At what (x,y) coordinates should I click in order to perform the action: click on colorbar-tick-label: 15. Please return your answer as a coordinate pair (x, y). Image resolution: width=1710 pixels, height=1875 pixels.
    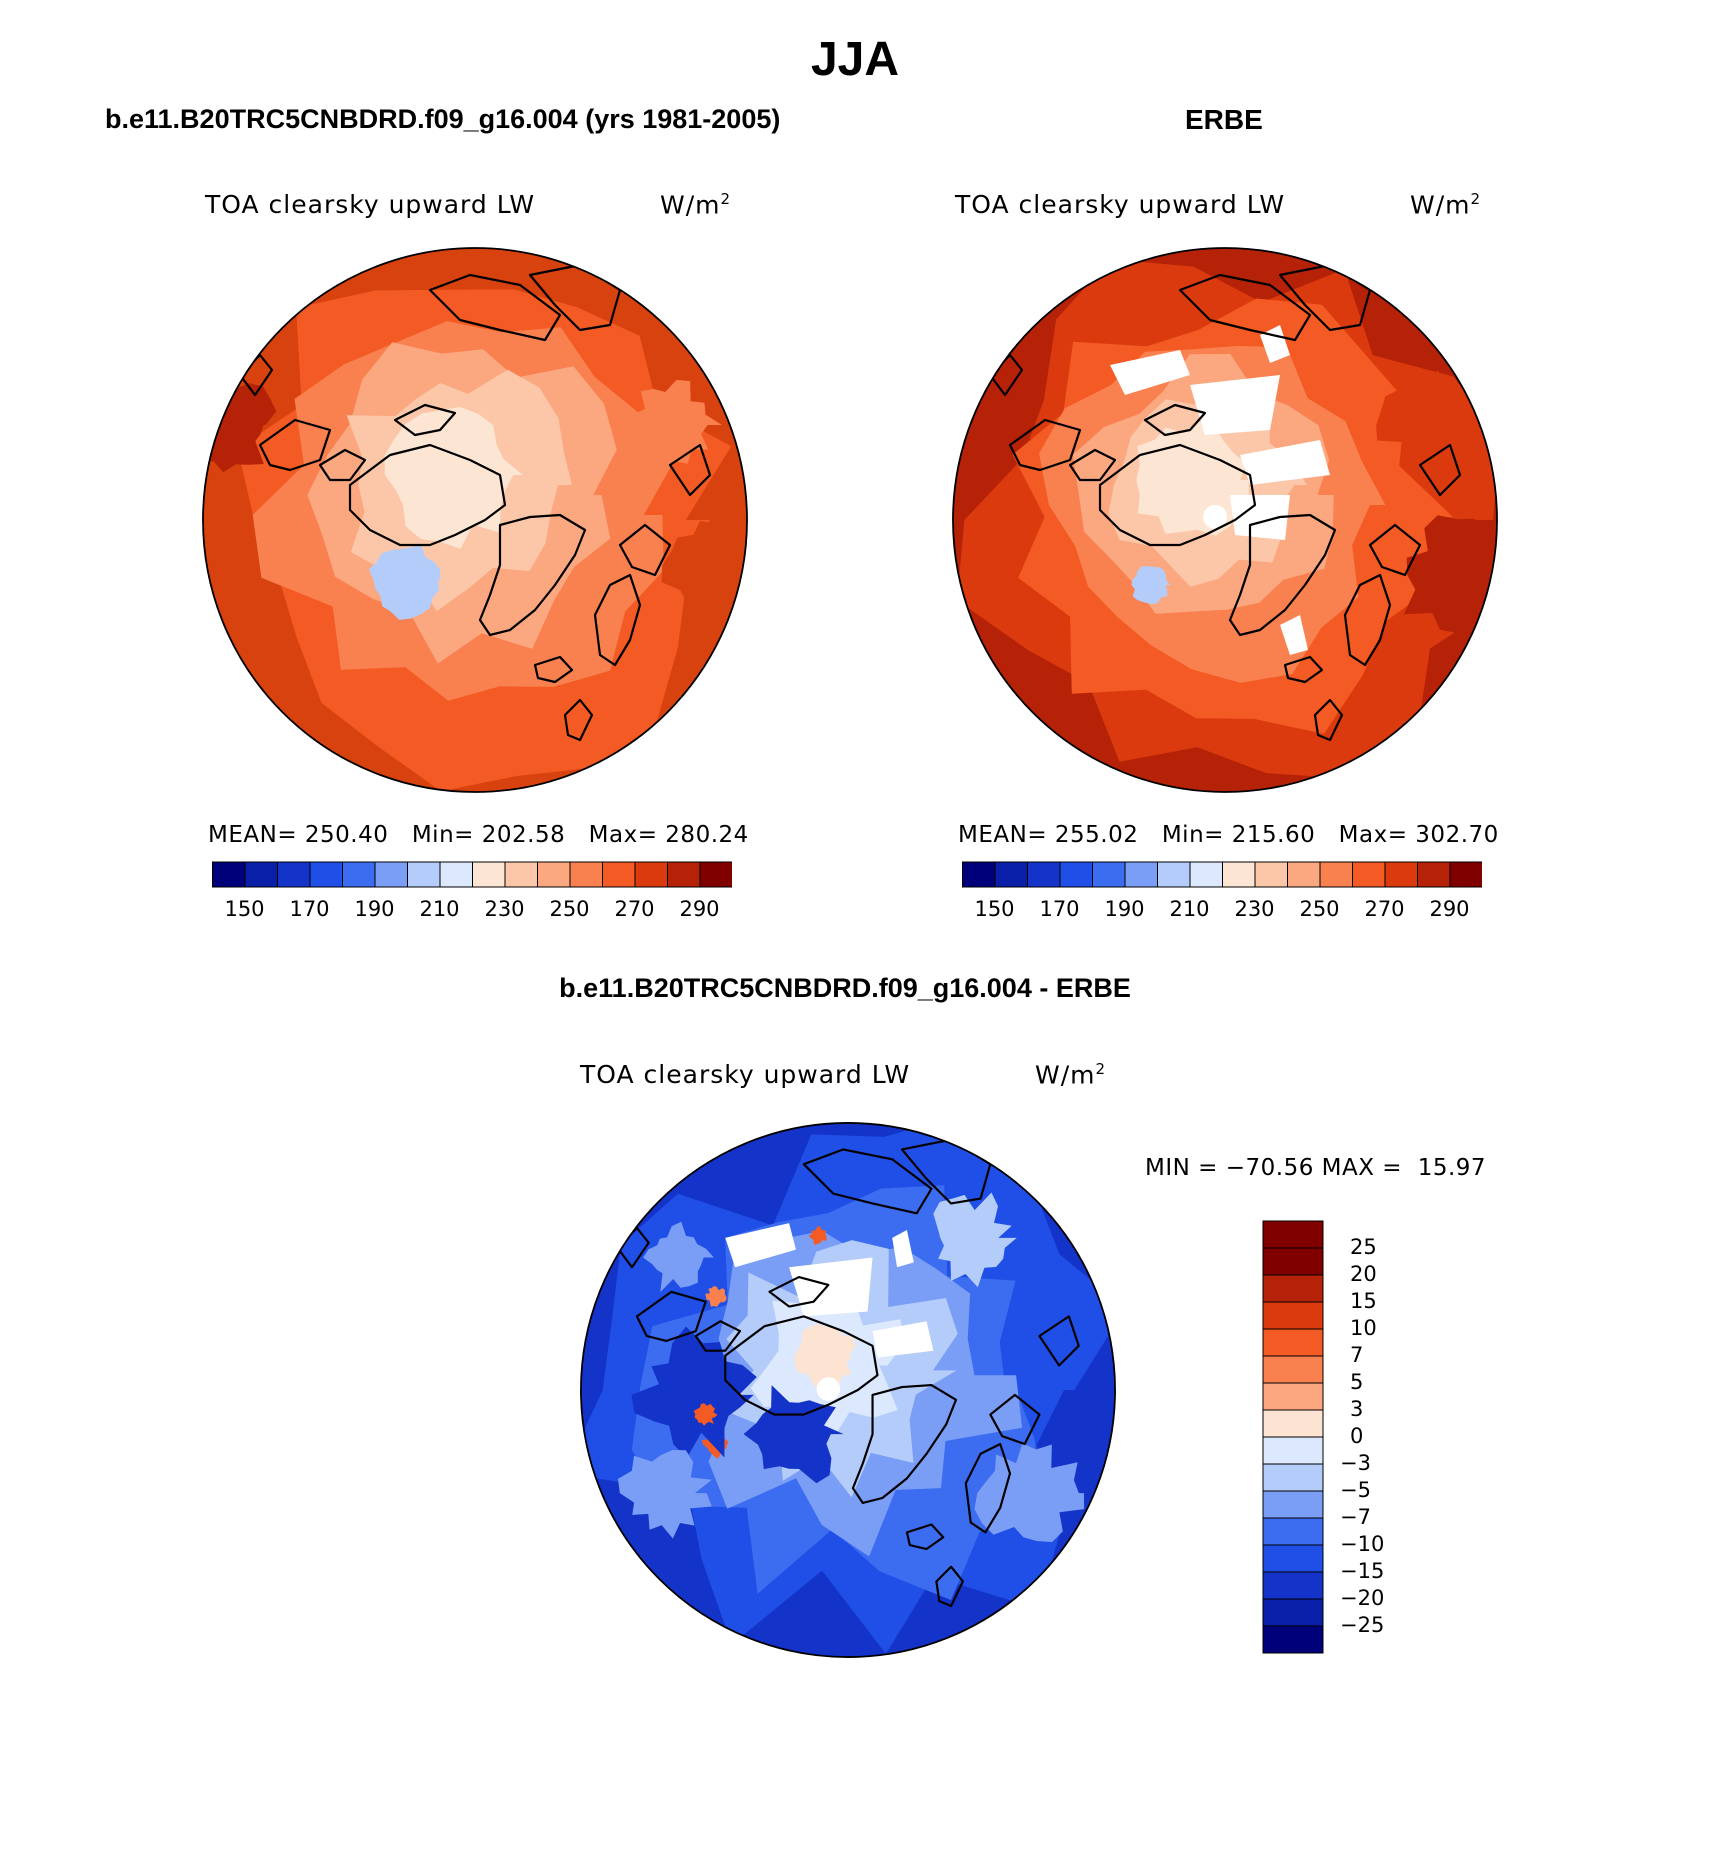
    Looking at the image, I should click on (1363, 1301).